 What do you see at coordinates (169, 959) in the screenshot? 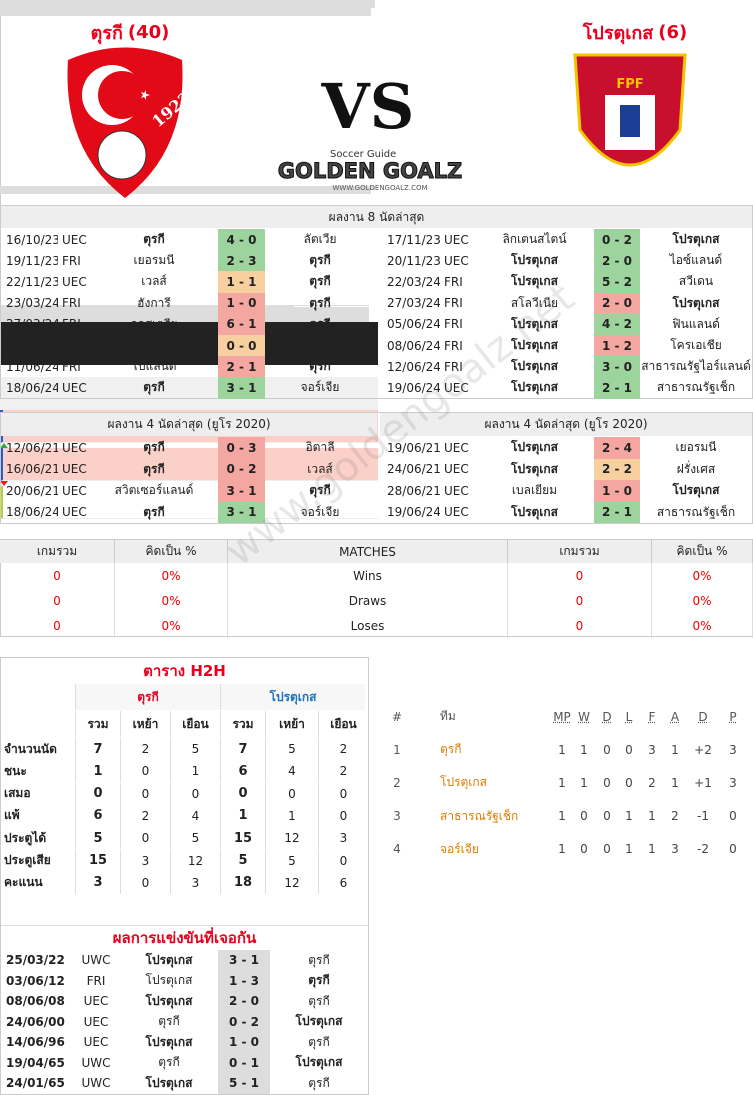
I see `meeting-home: โปรตุเกส` at bounding box center [169, 959].